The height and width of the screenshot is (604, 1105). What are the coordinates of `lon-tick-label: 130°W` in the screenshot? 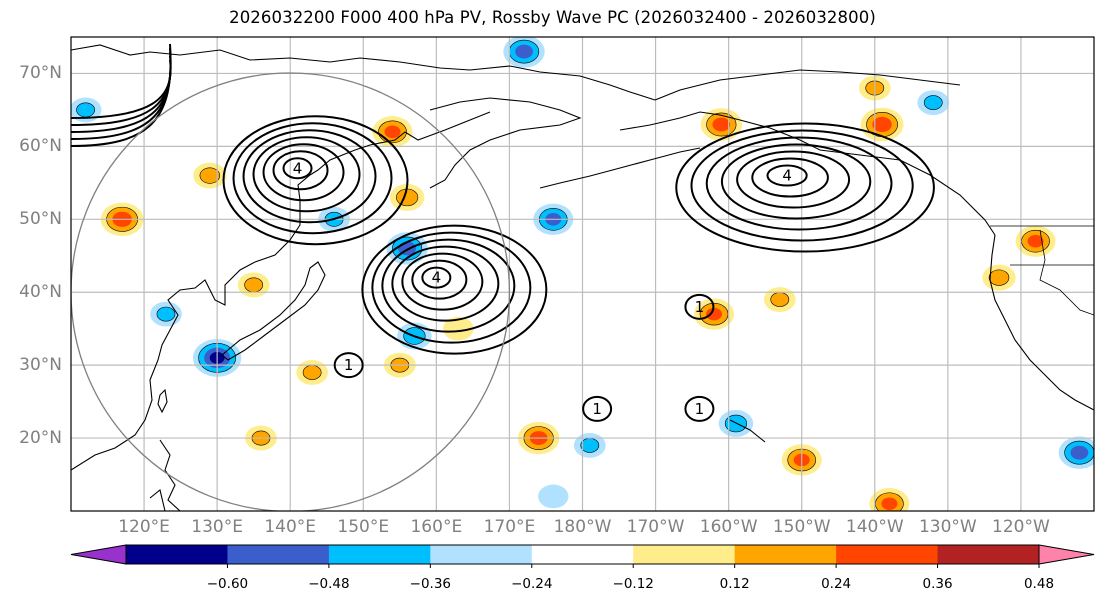 It's located at (947, 527).